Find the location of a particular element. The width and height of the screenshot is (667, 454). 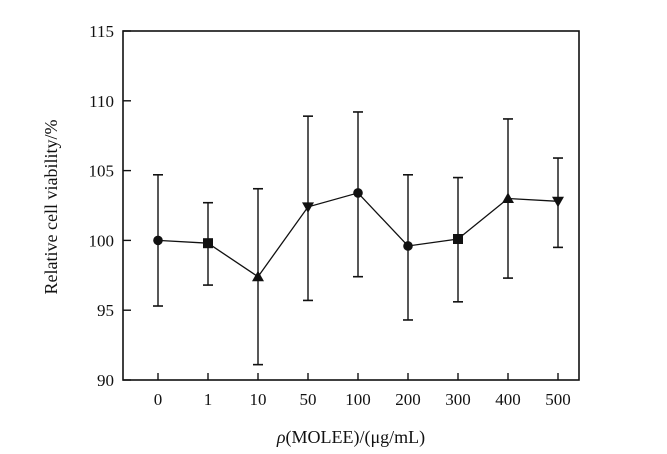

y-tick-label: 105 is located at coordinates (102, 171).